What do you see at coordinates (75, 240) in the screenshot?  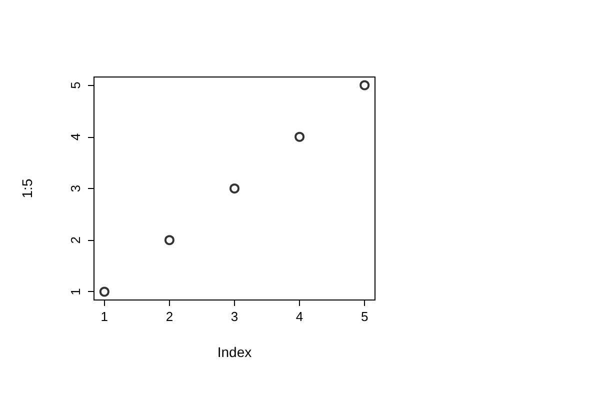 I see `y-tick-label: 2` at bounding box center [75, 240].